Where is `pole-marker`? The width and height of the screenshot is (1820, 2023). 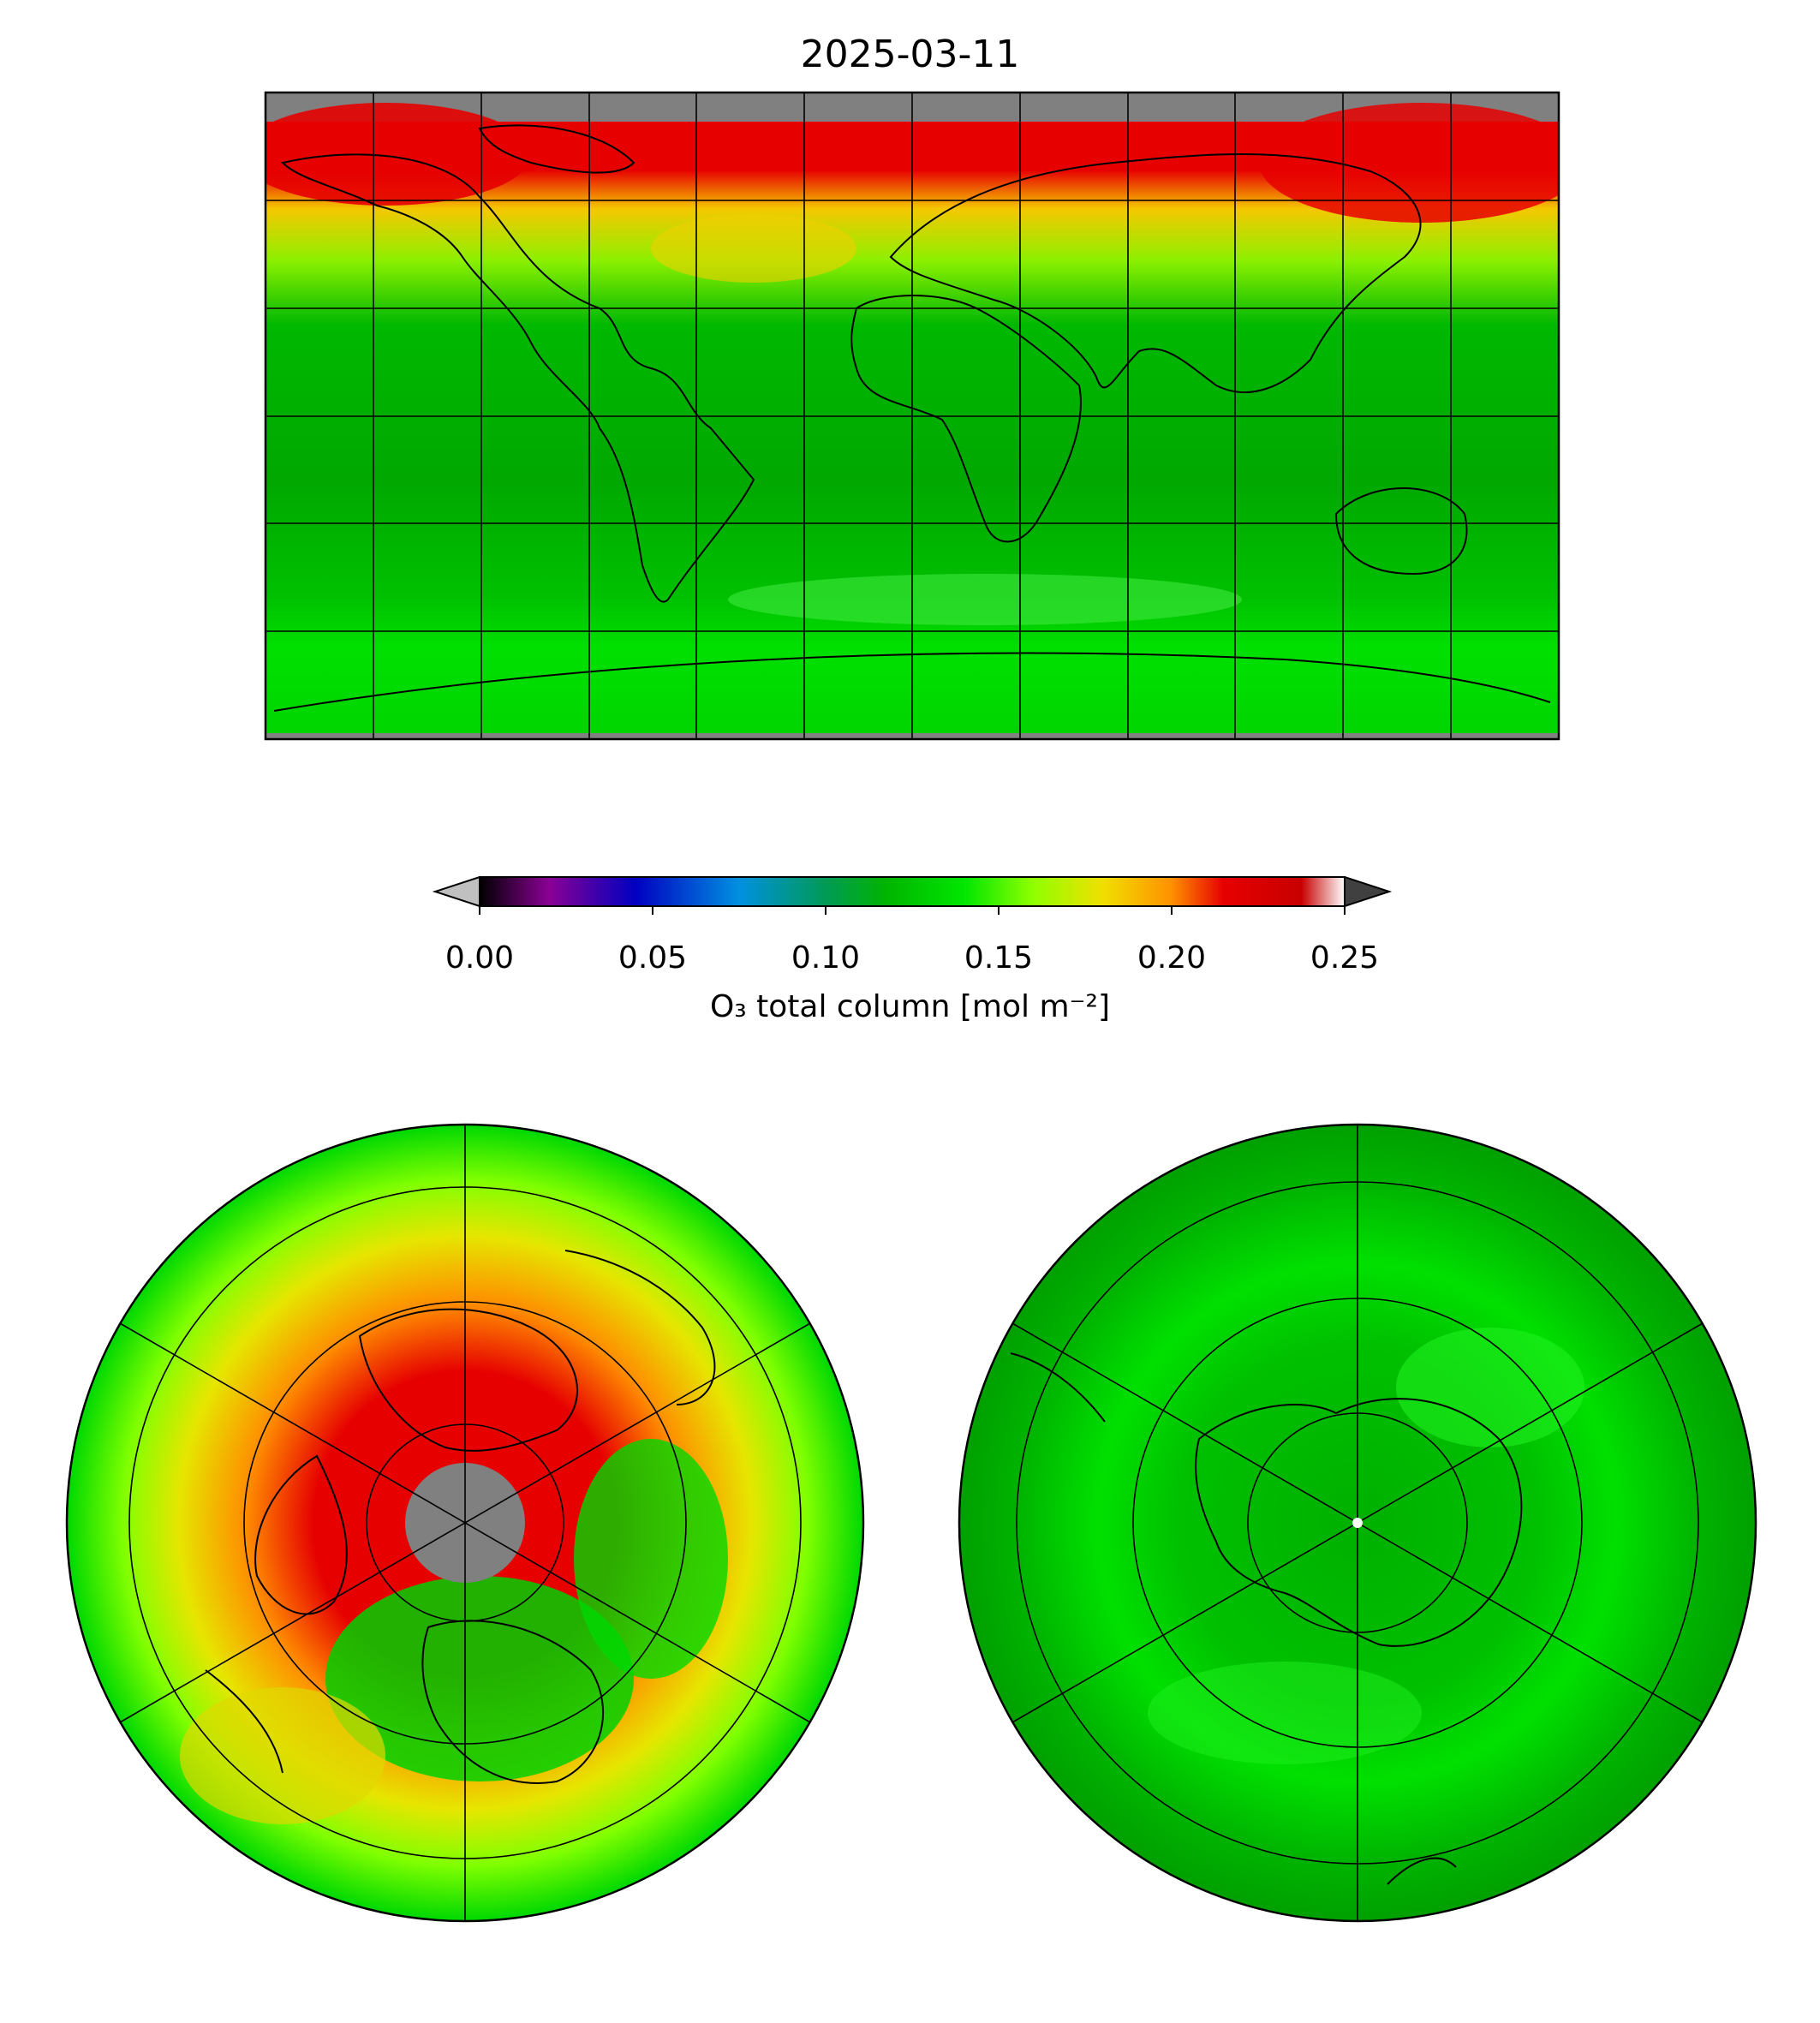
pole-marker is located at coordinates (1357, 1523).